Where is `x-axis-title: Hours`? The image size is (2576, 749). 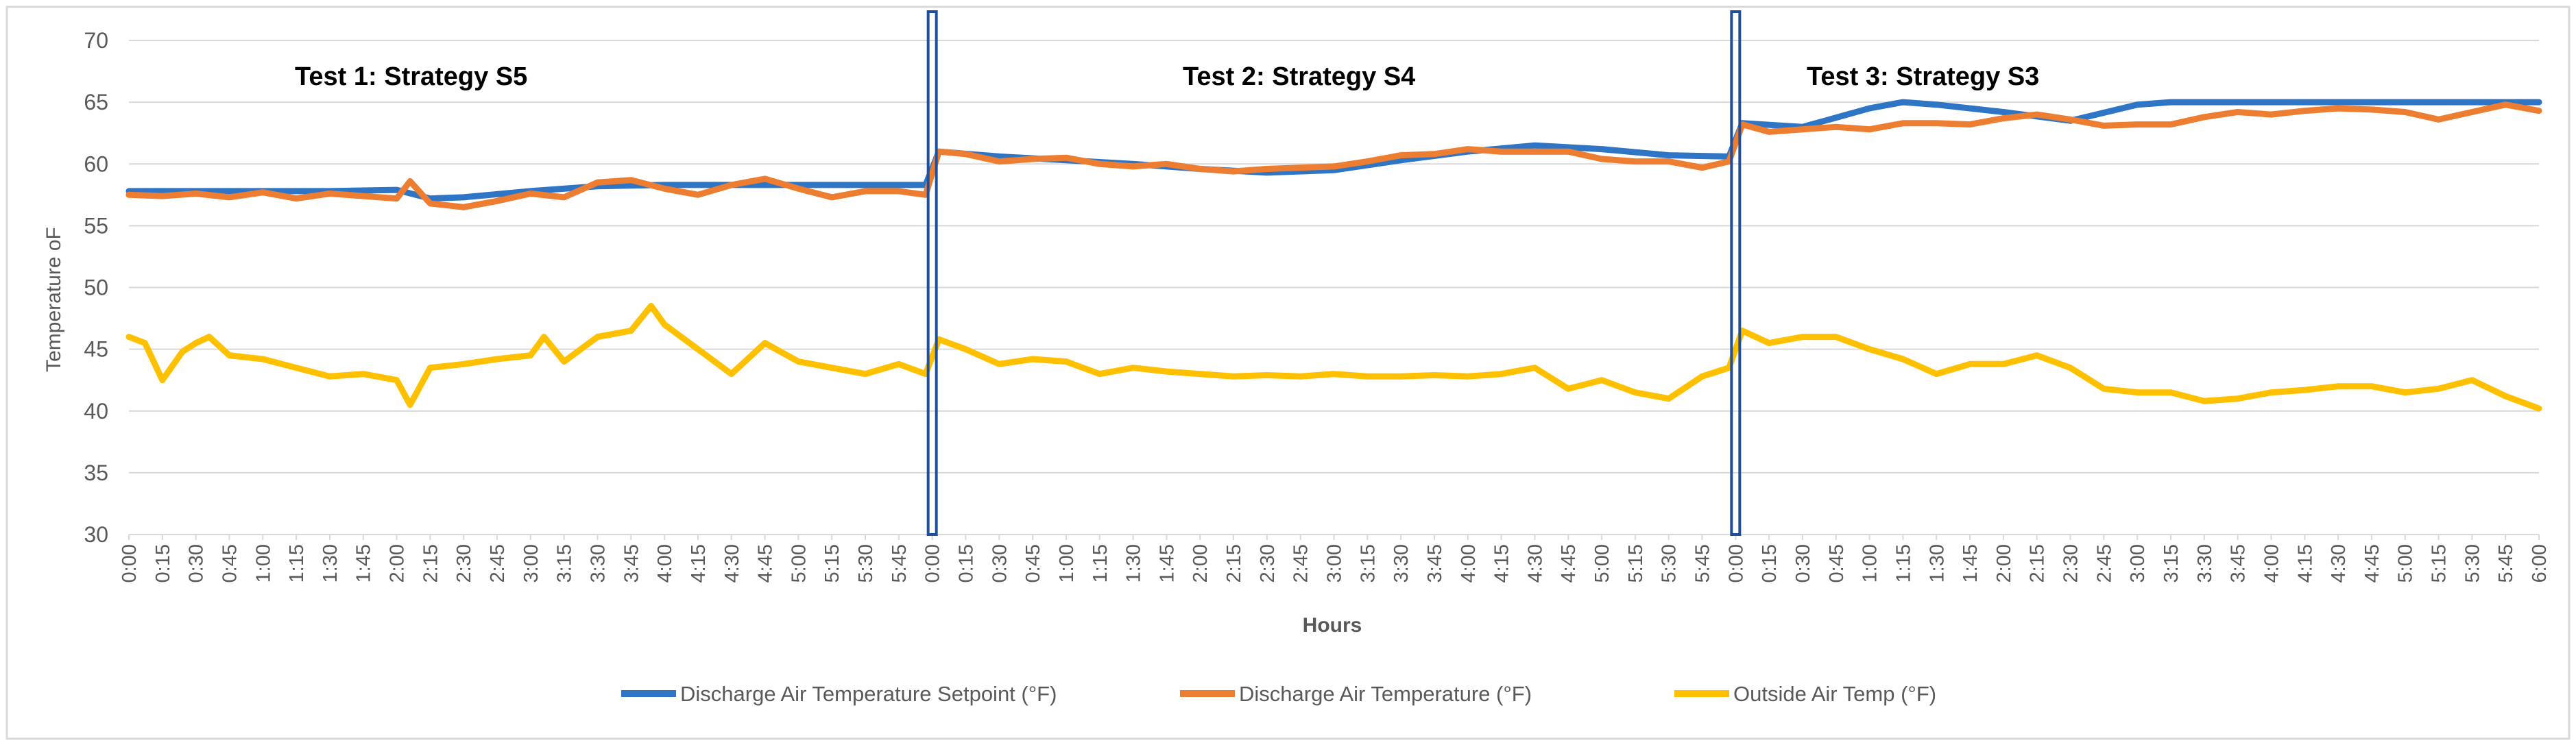 x-axis-title: Hours is located at coordinates (1332, 625).